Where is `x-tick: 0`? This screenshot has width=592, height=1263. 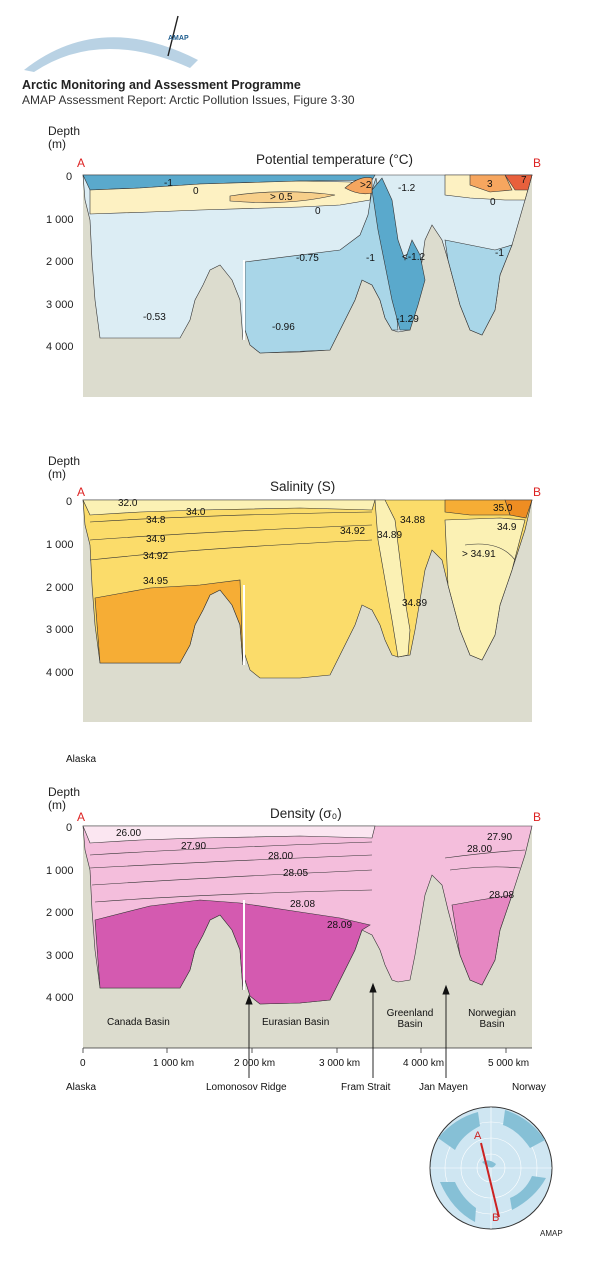
x-tick: 0 is located at coordinates (83, 1063).